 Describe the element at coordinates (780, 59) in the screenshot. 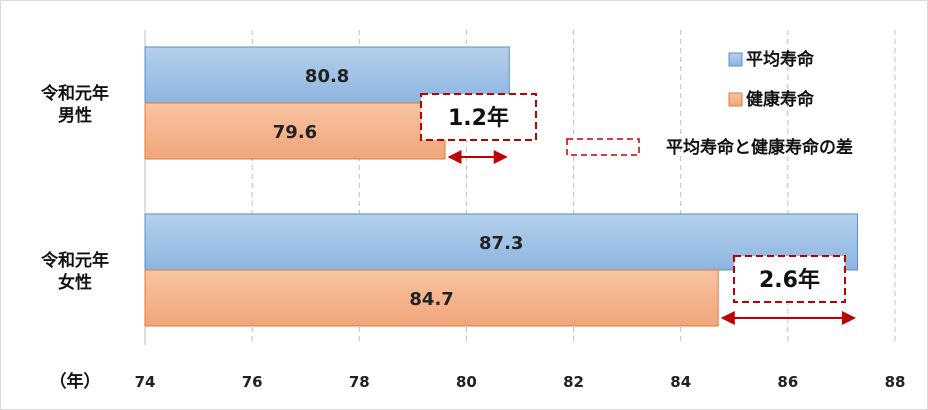

I see `legend-item-avg: 平均寿命` at that location.